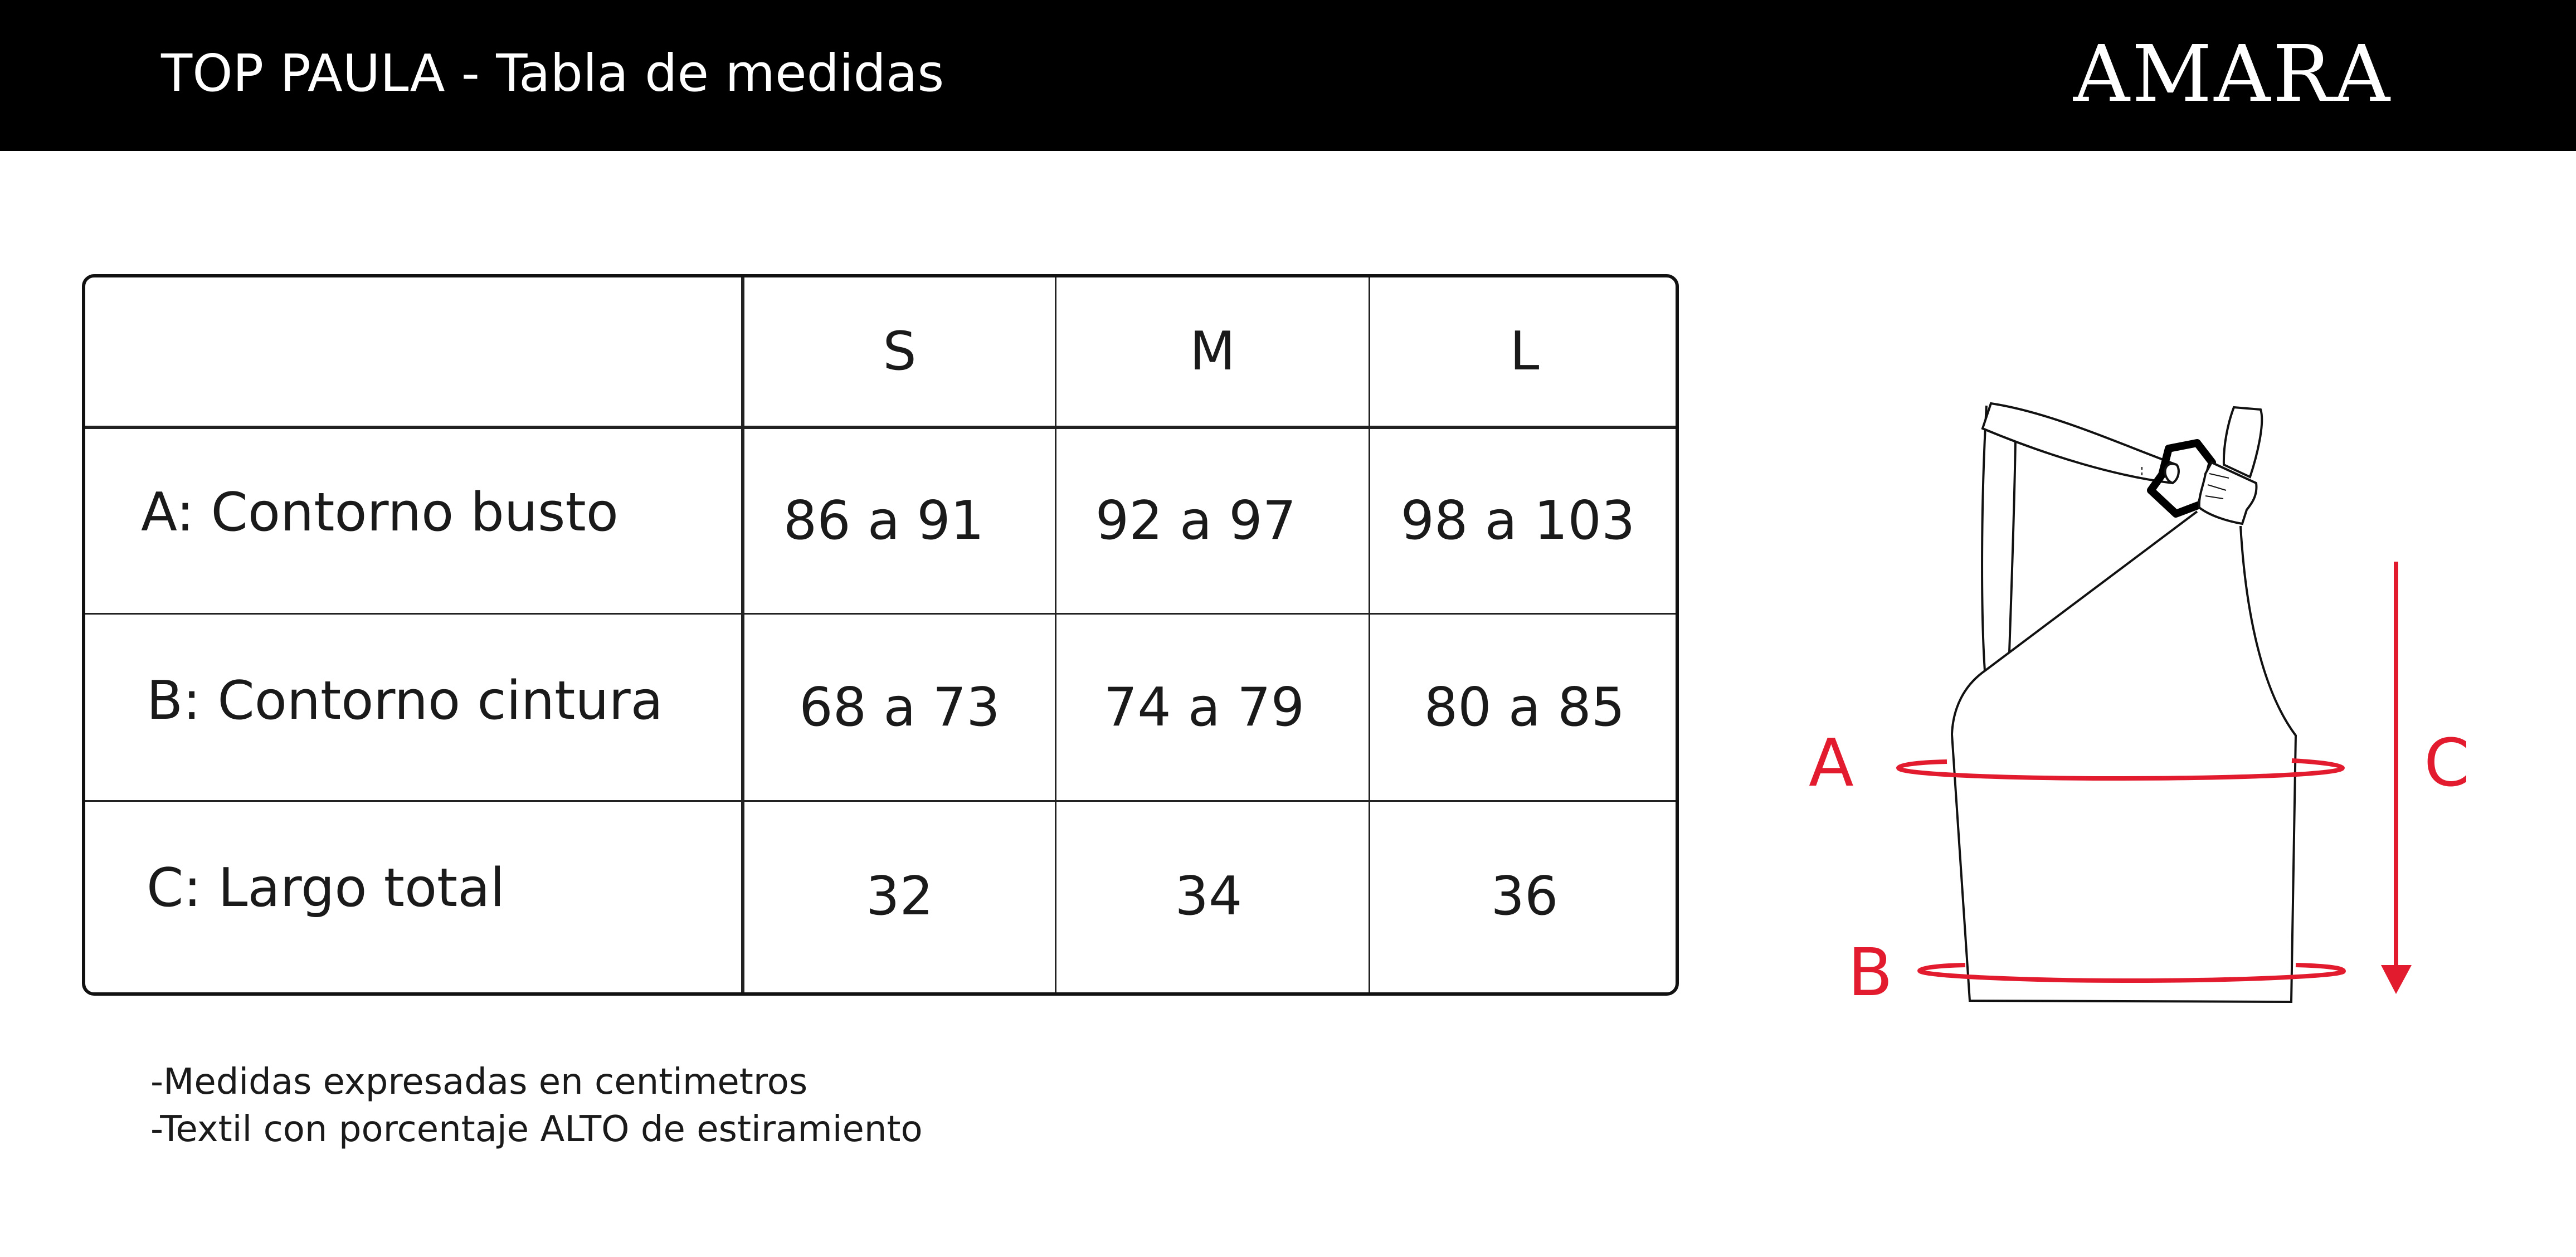 Image resolution: width=2576 pixels, height=1257 pixels. What do you see at coordinates (899, 707) in the screenshot?
I see `cell-waist-s: 68 a 73` at bounding box center [899, 707].